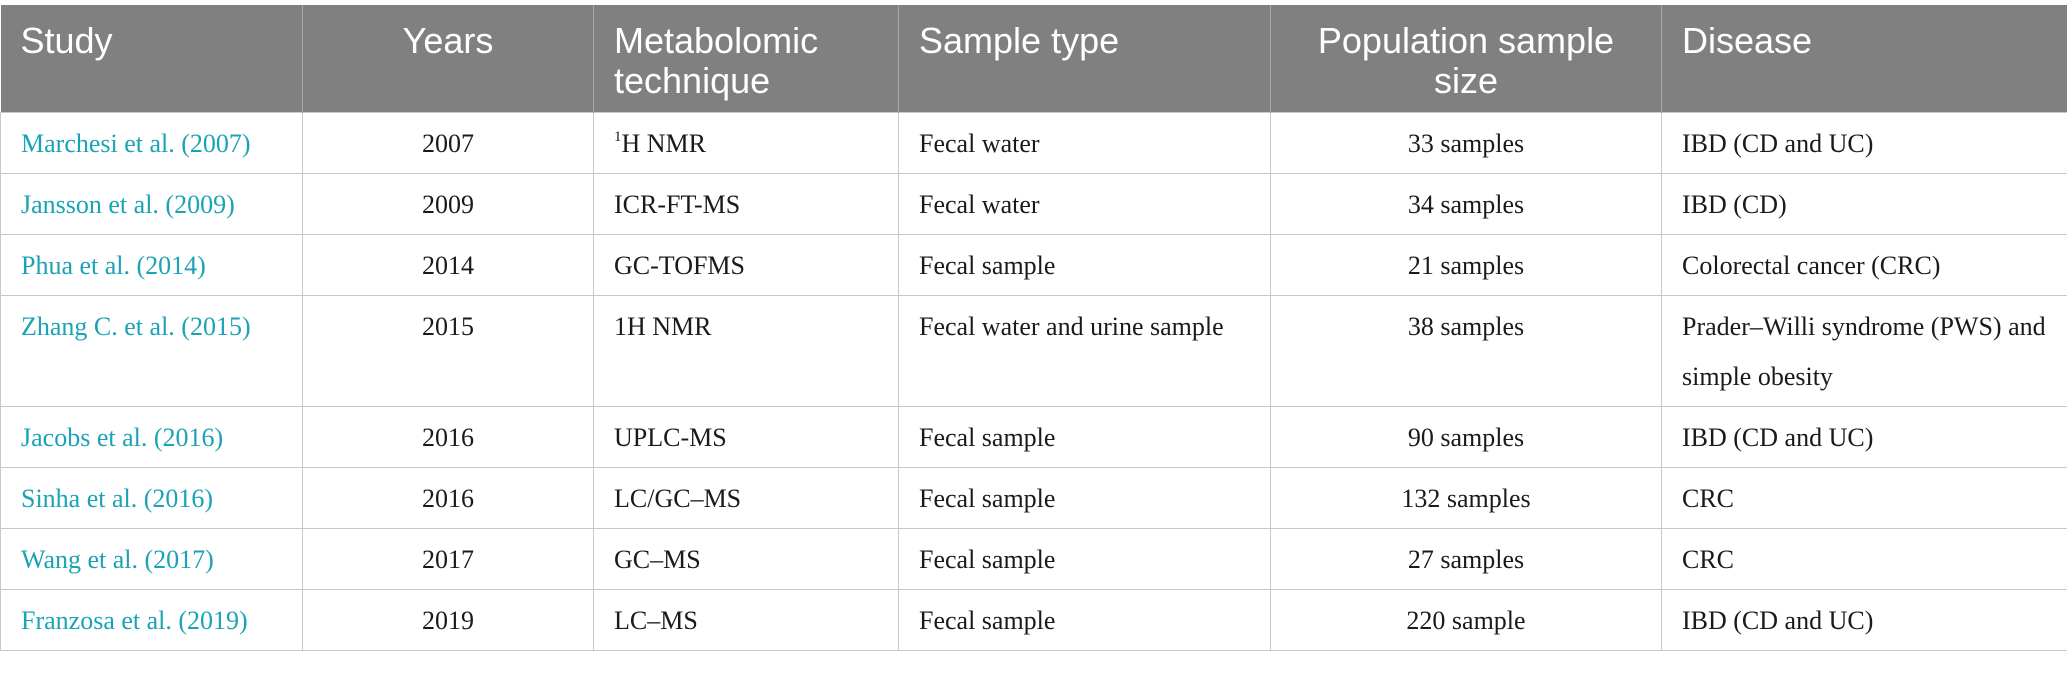 The height and width of the screenshot is (674, 2067). I want to click on year-cell: 2017, so click(448, 558).